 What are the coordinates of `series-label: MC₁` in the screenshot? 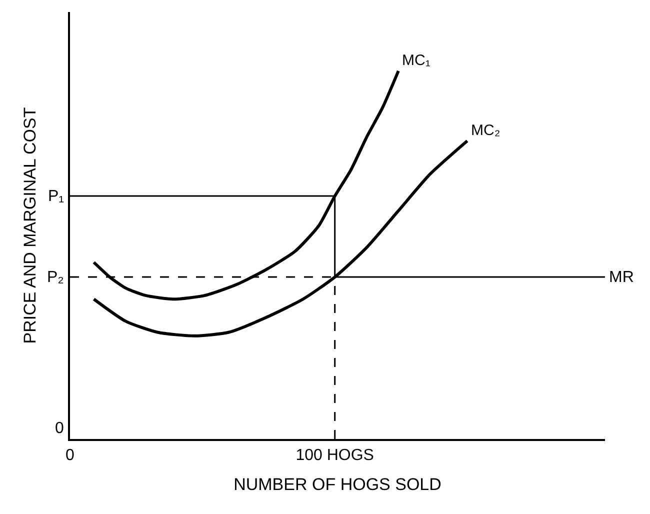 It's located at (416, 60).